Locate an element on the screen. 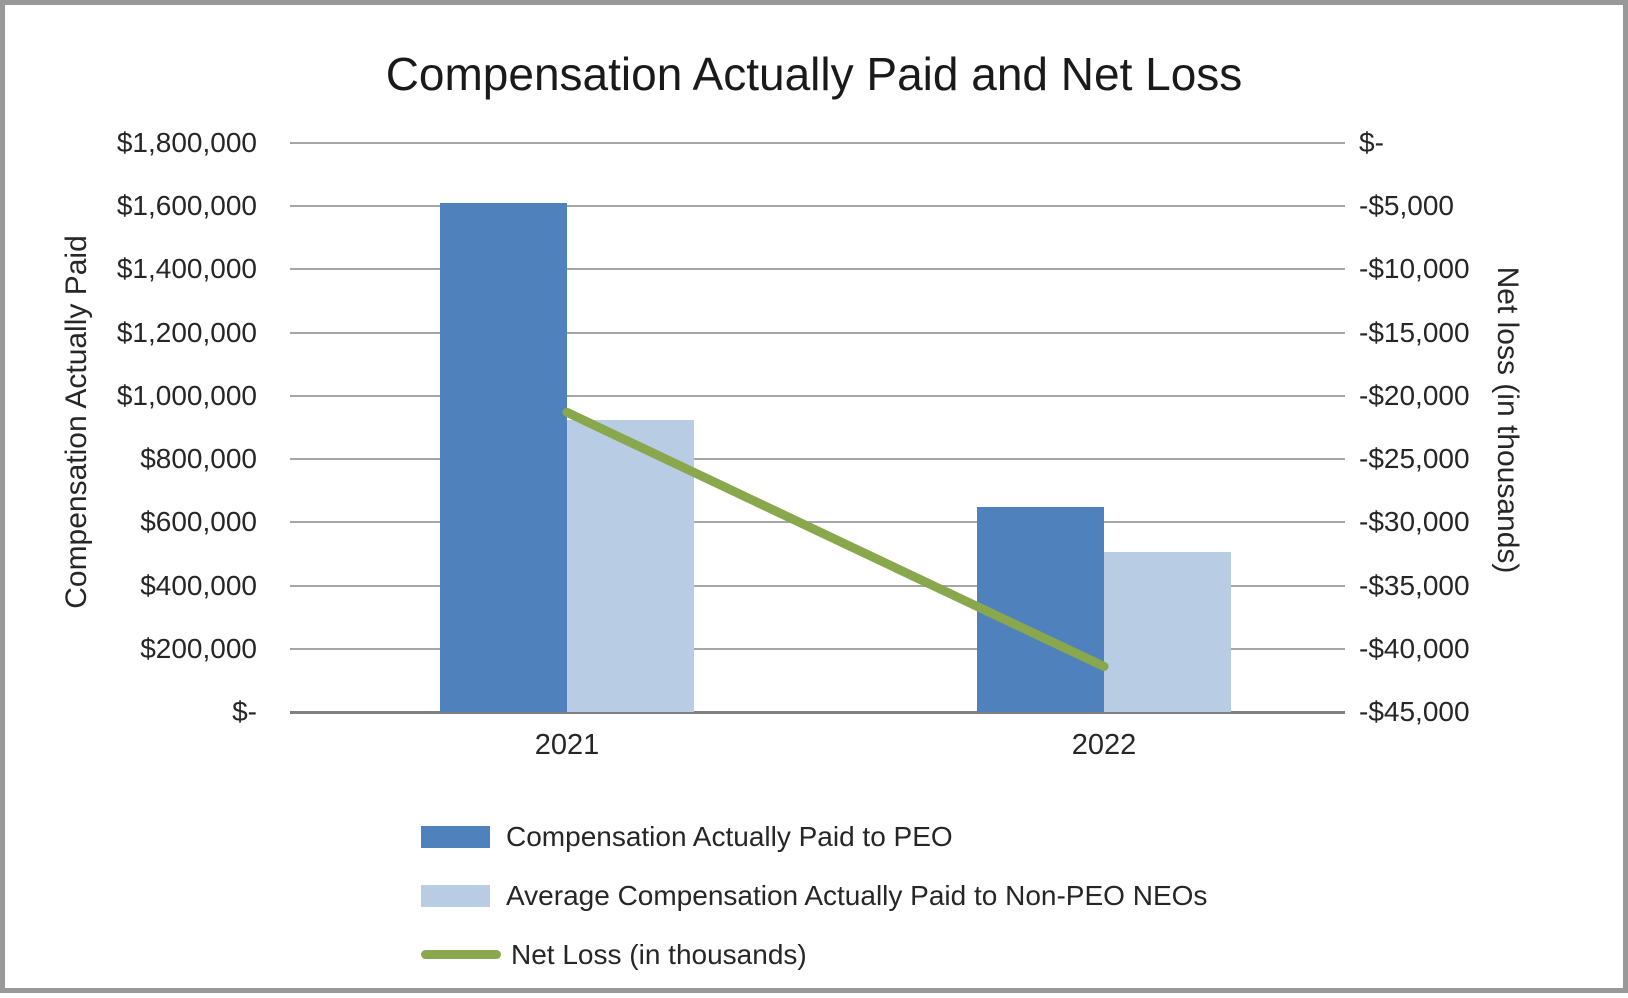 This screenshot has width=1628, height=998. legend-swatch-cap-peo is located at coordinates (455, 836).